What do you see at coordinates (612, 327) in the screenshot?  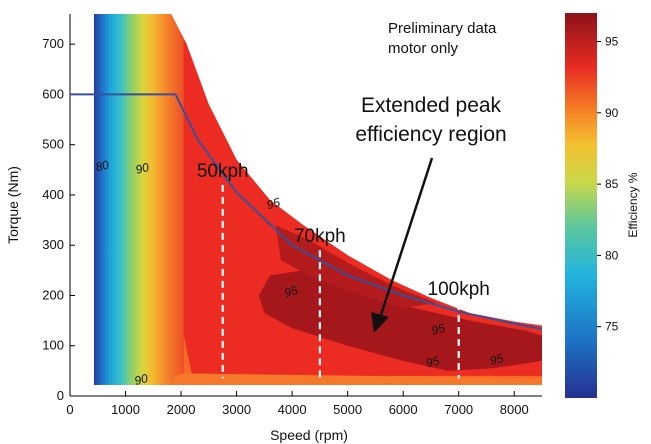 I see `colorbar-tick-label: 75` at bounding box center [612, 327].